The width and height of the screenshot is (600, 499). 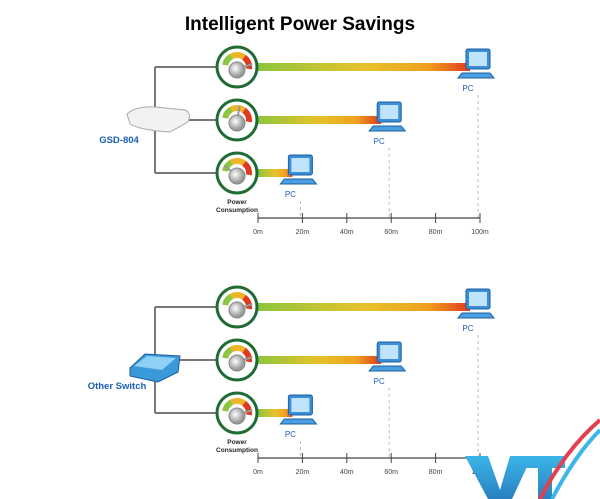 What do you see at coordinates (119, 140) in the screenshot?
I see `device-label: GSD-804` at bounding box center [119, 140].